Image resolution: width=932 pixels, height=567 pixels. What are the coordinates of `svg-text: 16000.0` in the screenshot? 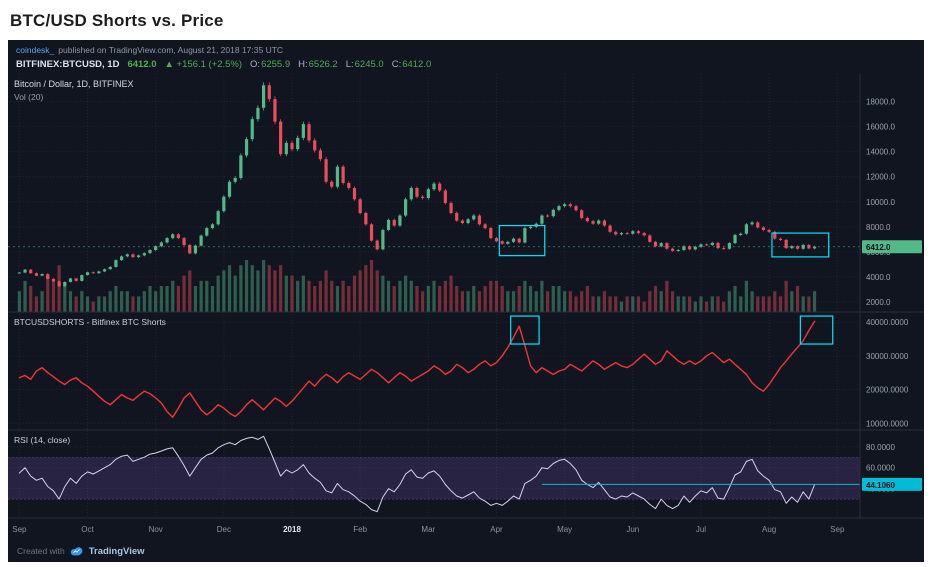 It's located at (880, 127).